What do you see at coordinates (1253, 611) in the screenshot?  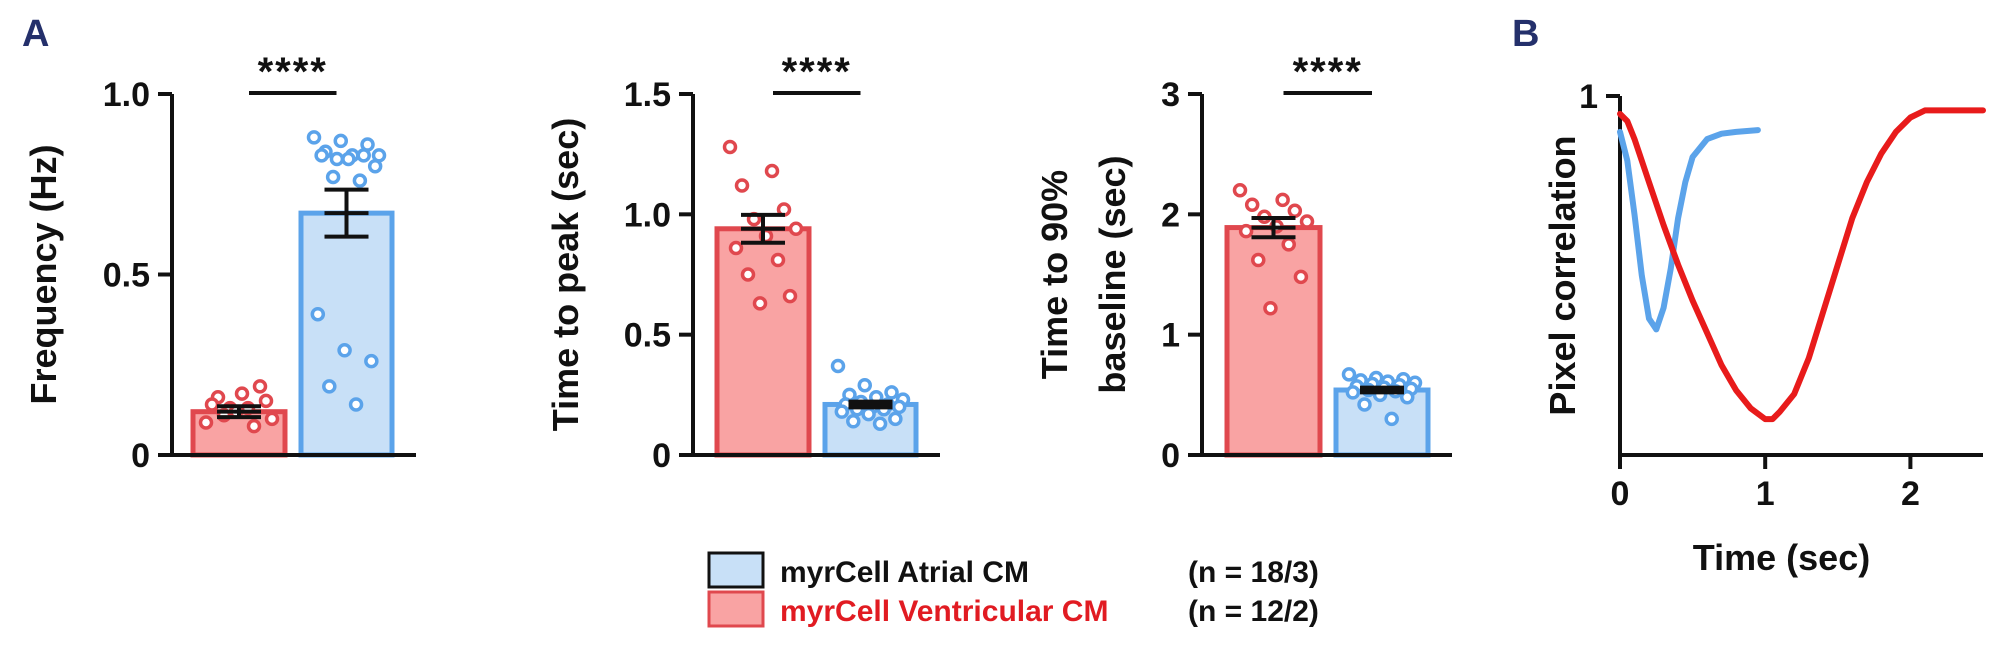 I see `legend-n-ventricular: (n = 12/2)` at bounding box center [1253, 611].